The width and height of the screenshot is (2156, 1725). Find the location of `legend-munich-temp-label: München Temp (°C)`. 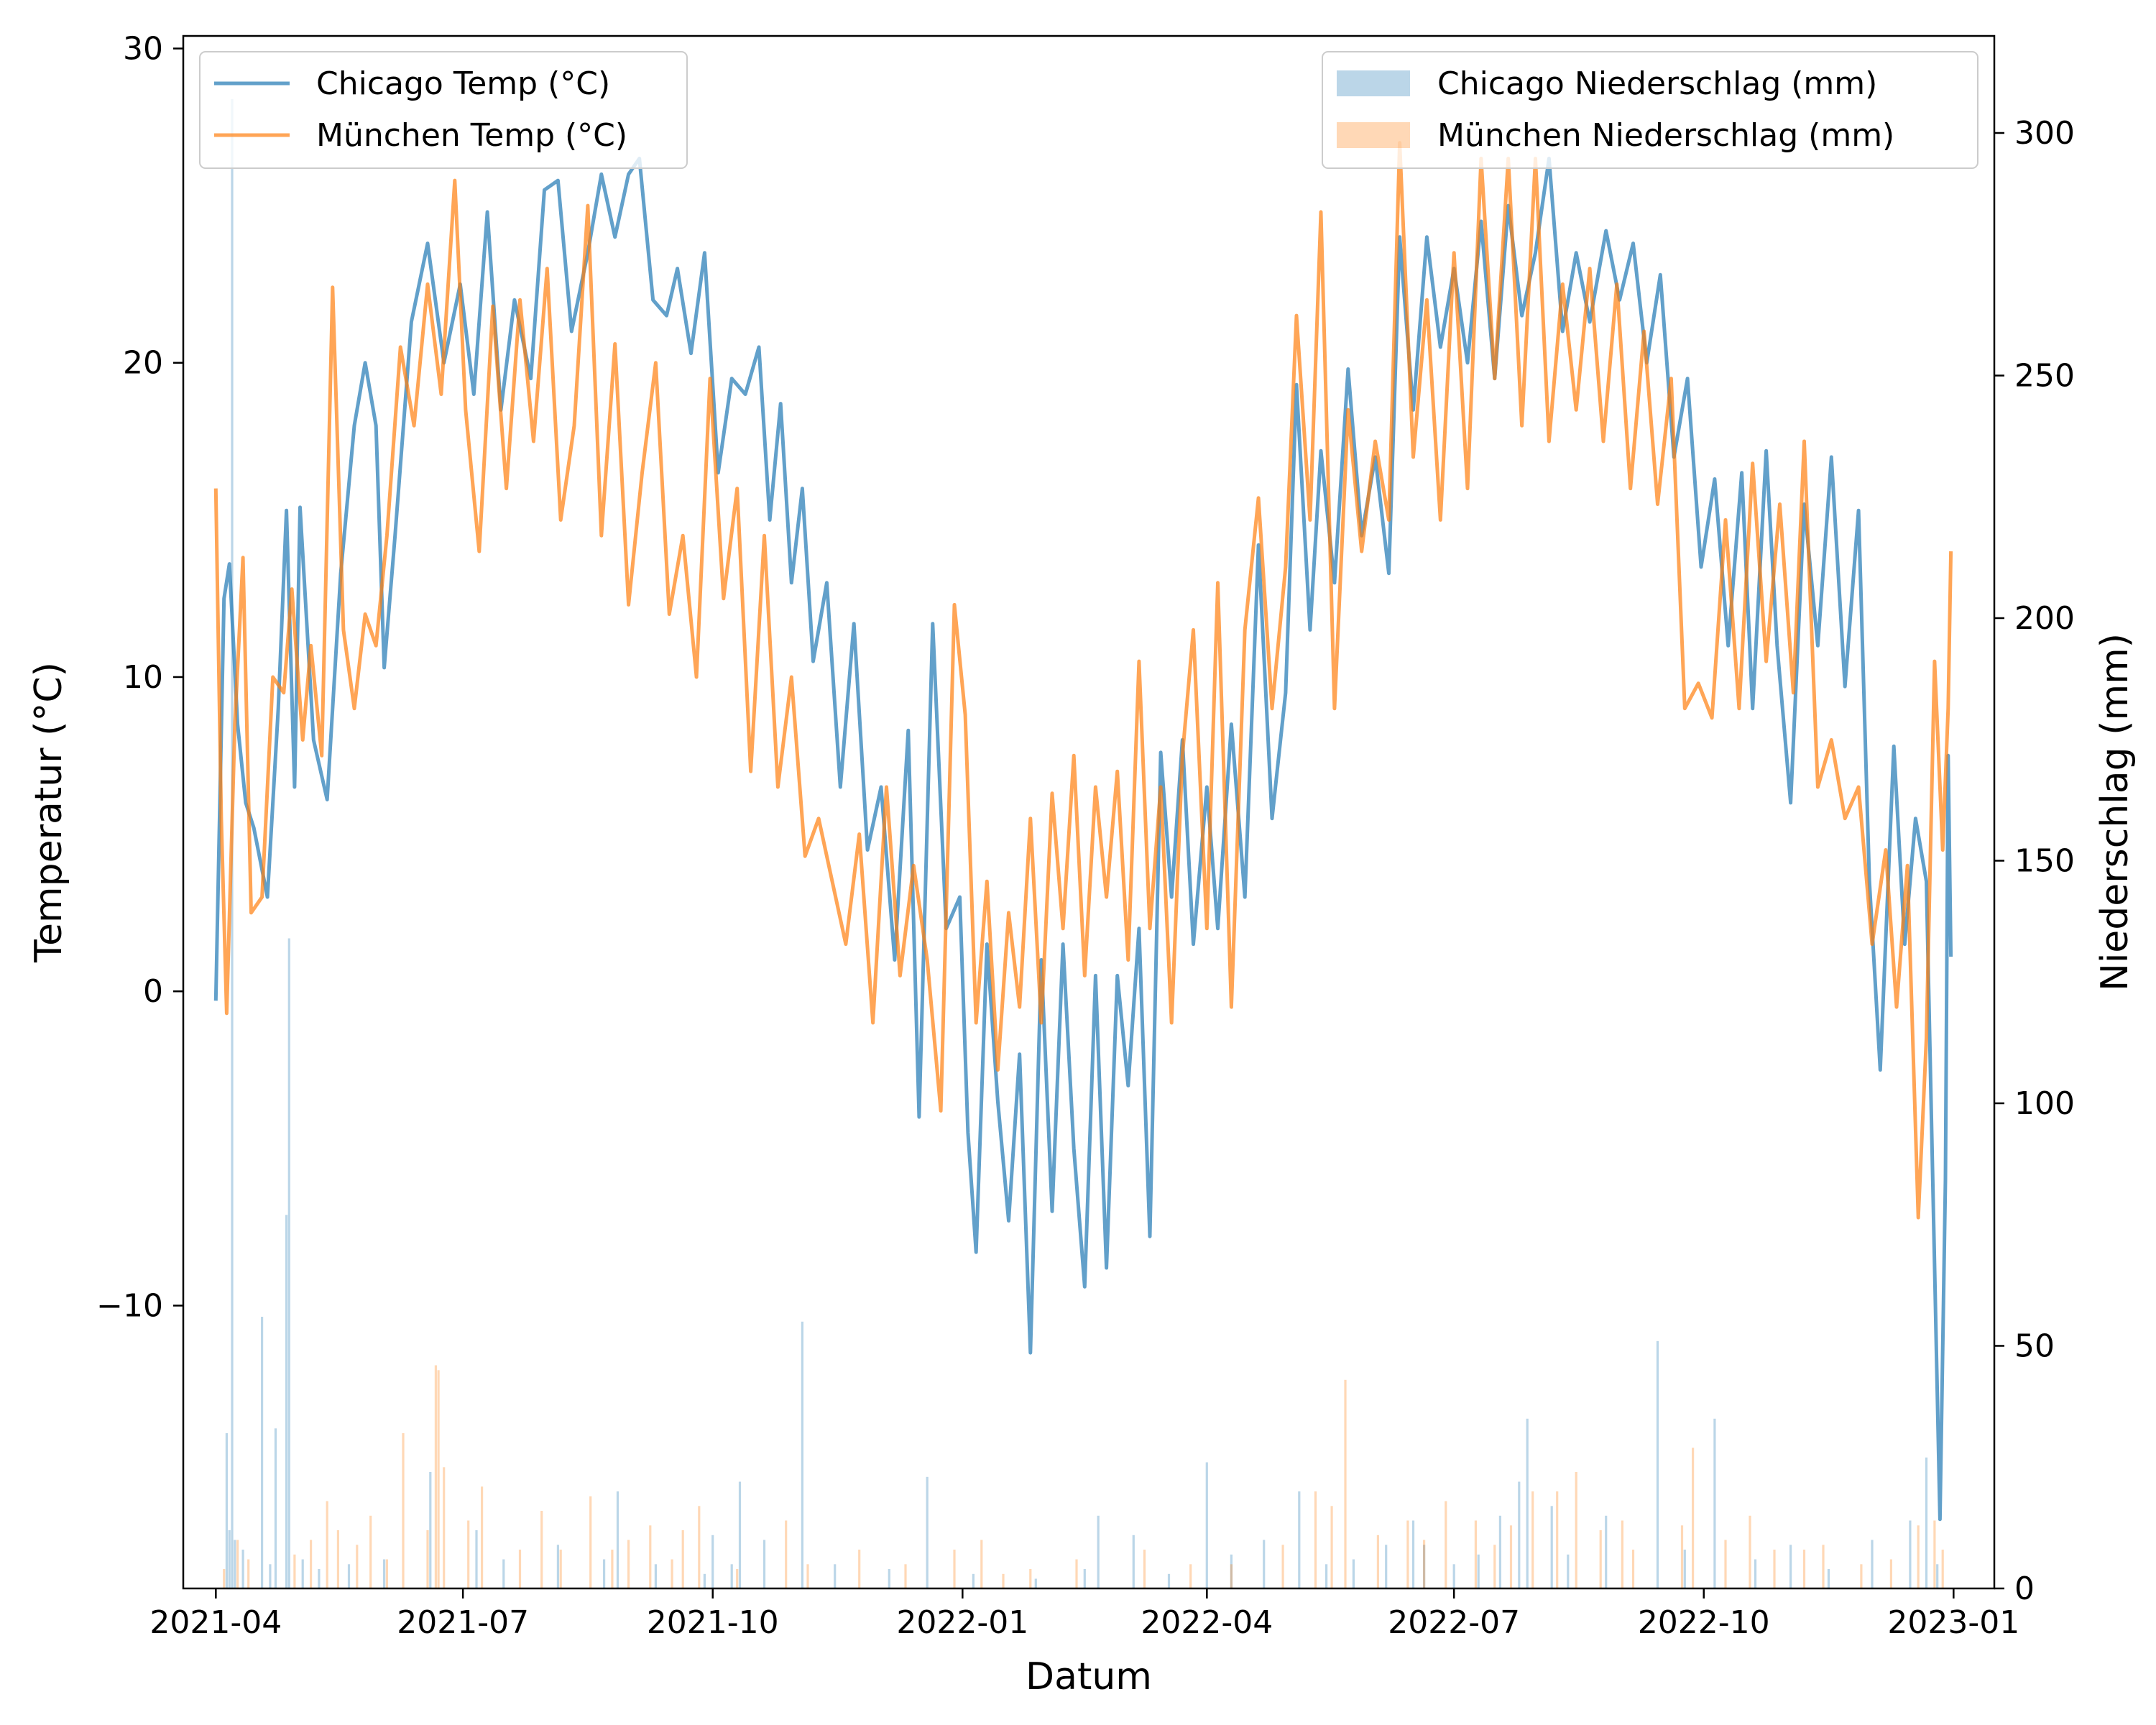

legend-munich-temp-label: München Temp (°C) is located at coordinates (472, 135).